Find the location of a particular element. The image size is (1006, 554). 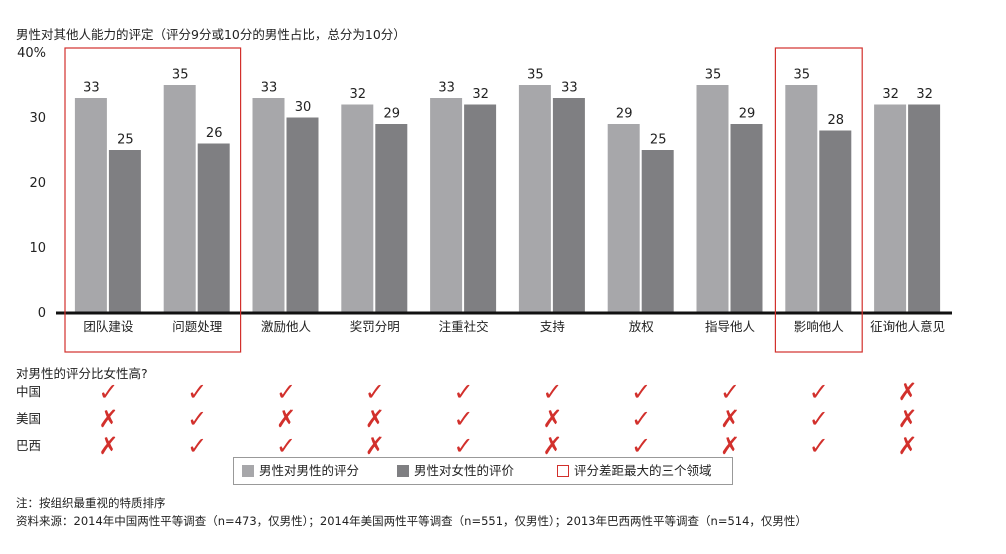

legend-label-male-female: 男性对女性的评价 is located at coordinates (464, 470).